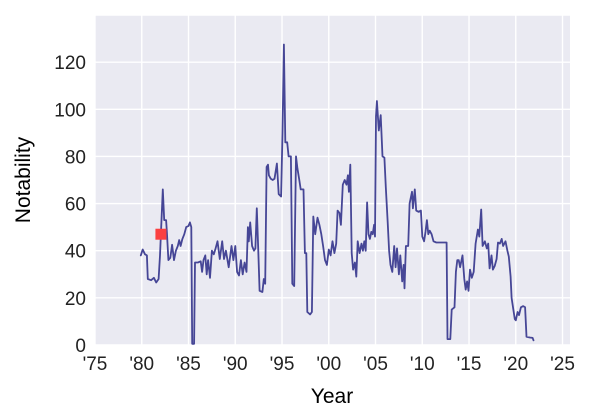 The width and height of the screenshot is (600, 420). Describe the element at coordinates (75, 252) in the screenshot. I see `y-tick-label: 40` at that location.